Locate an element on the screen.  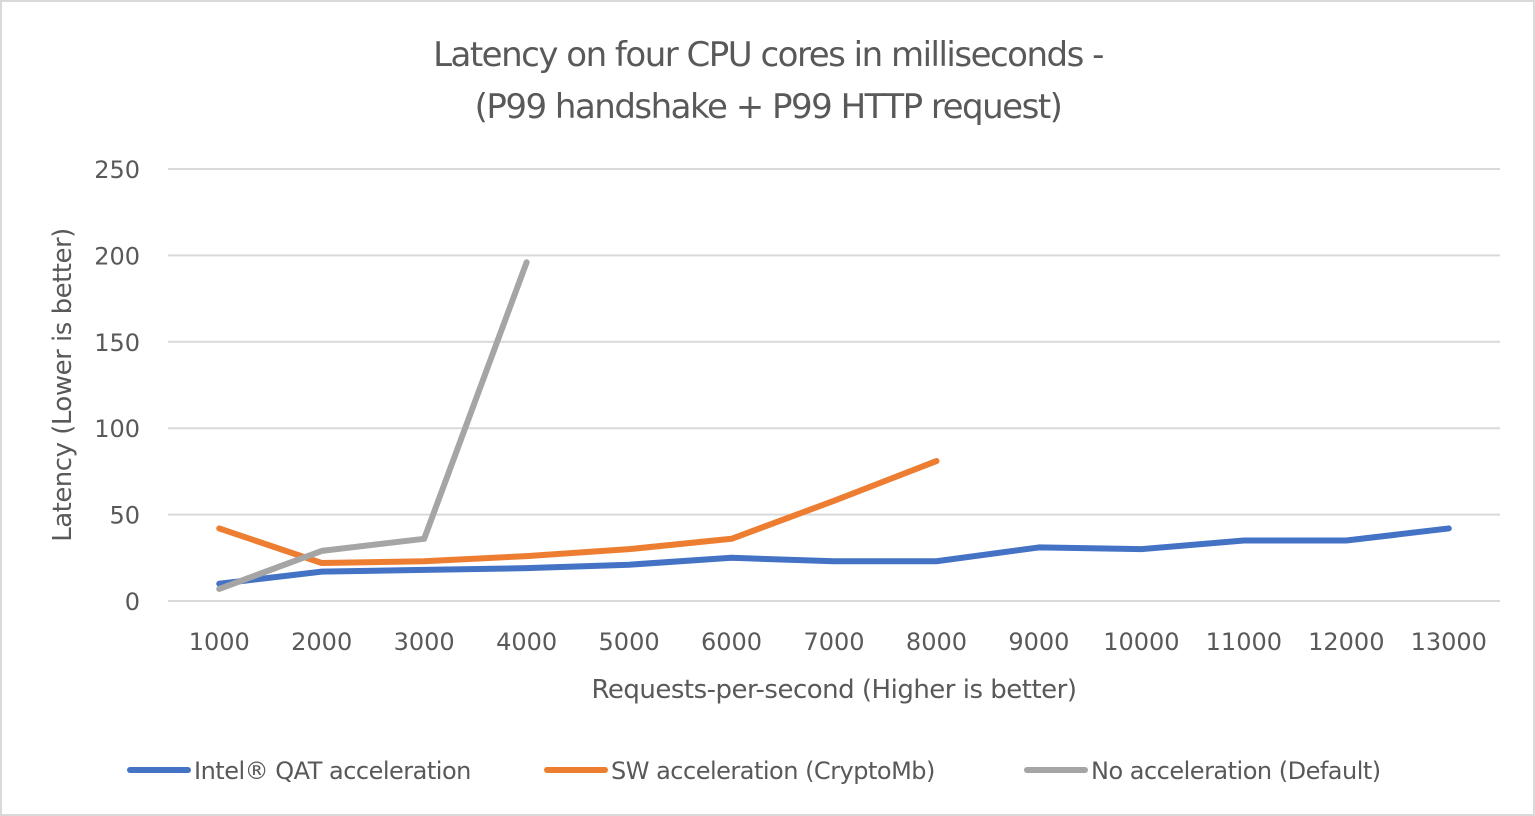
legend-label: Intel® QAT acceleration is located at coordinates (332, 771).